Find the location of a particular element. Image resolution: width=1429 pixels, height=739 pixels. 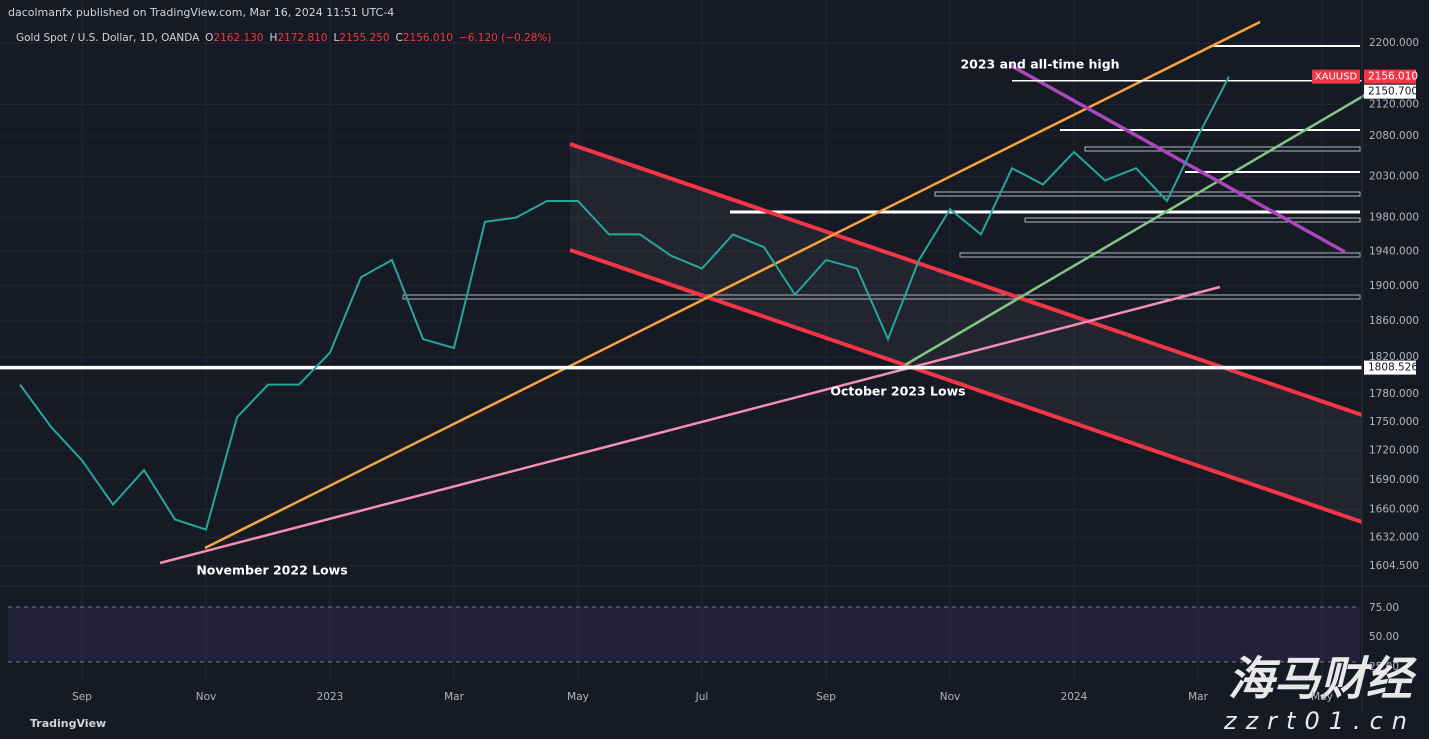

rsi-axis-label: 25.00 is located at coordinates (1384, 667).